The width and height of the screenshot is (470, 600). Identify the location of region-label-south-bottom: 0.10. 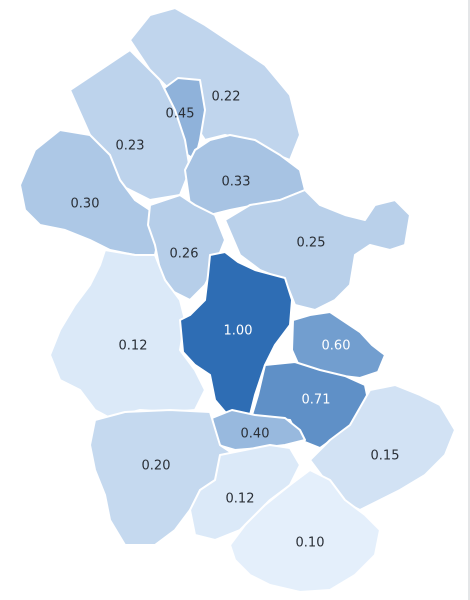
(310, 543).